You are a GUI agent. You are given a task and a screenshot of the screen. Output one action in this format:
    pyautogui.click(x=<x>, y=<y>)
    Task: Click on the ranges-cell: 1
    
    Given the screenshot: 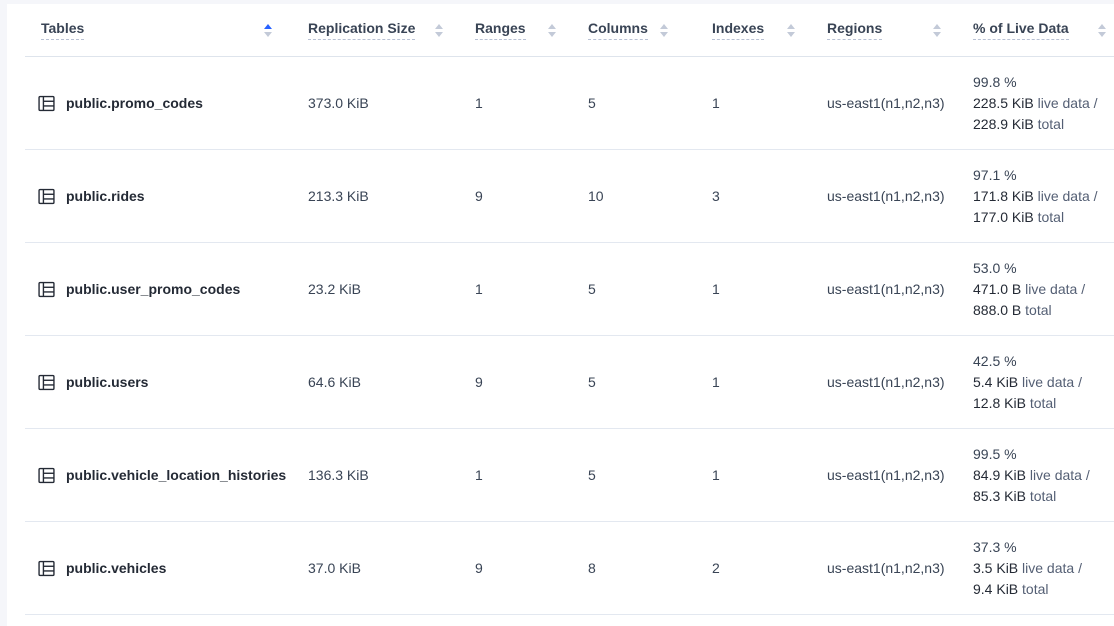 What is the action you would take?
    pyautogui.click(x=479, y=103)
    